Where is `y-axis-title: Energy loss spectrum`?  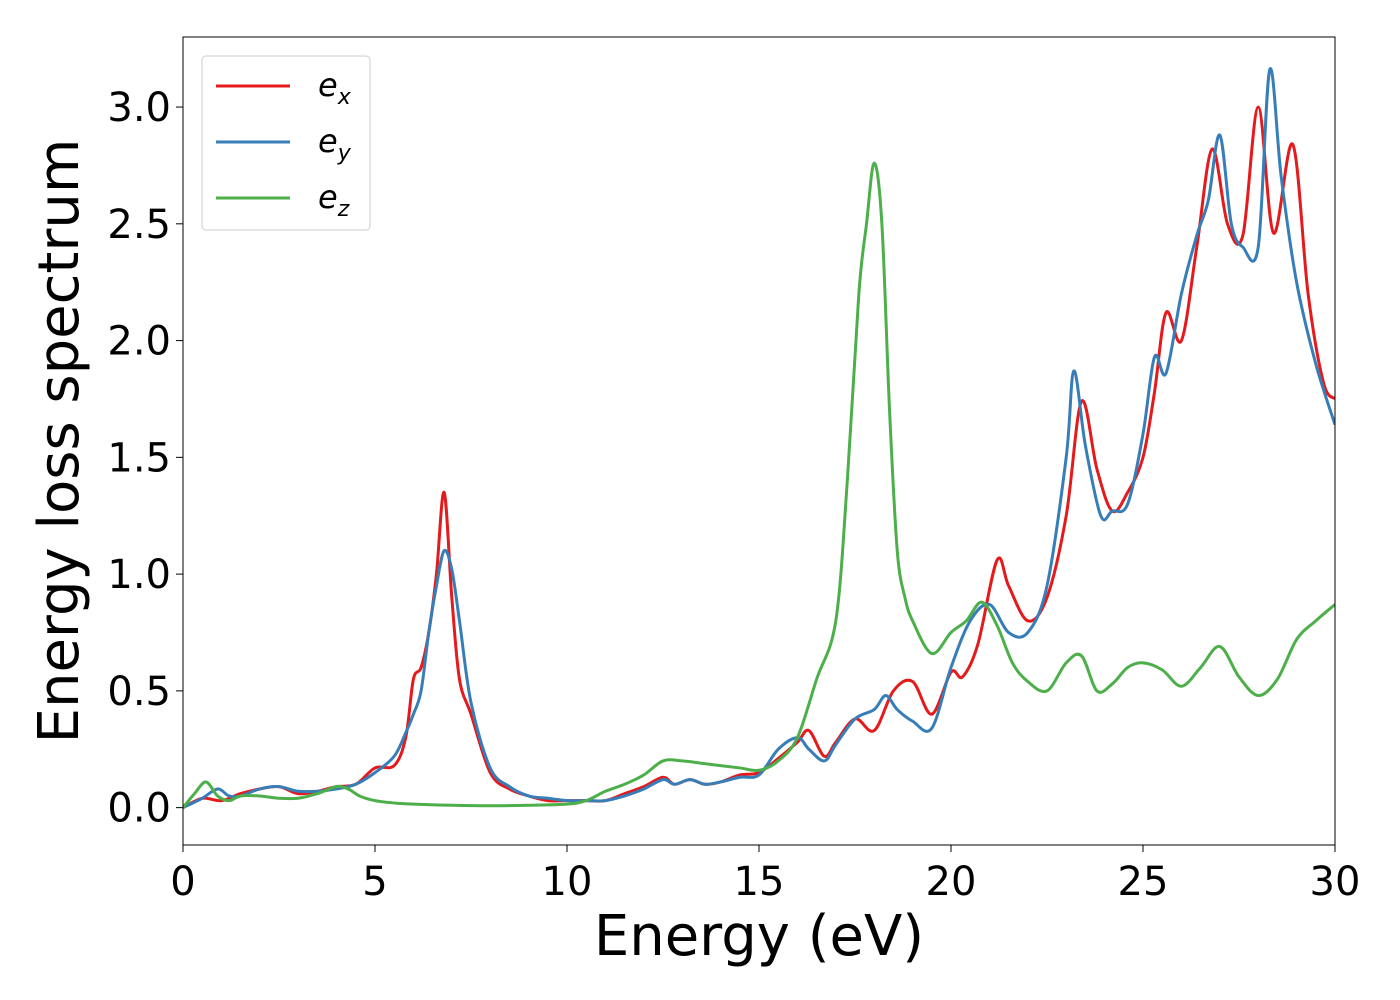
y-axis-title: Energy loss spectrum is located at coordinates (59, 441).